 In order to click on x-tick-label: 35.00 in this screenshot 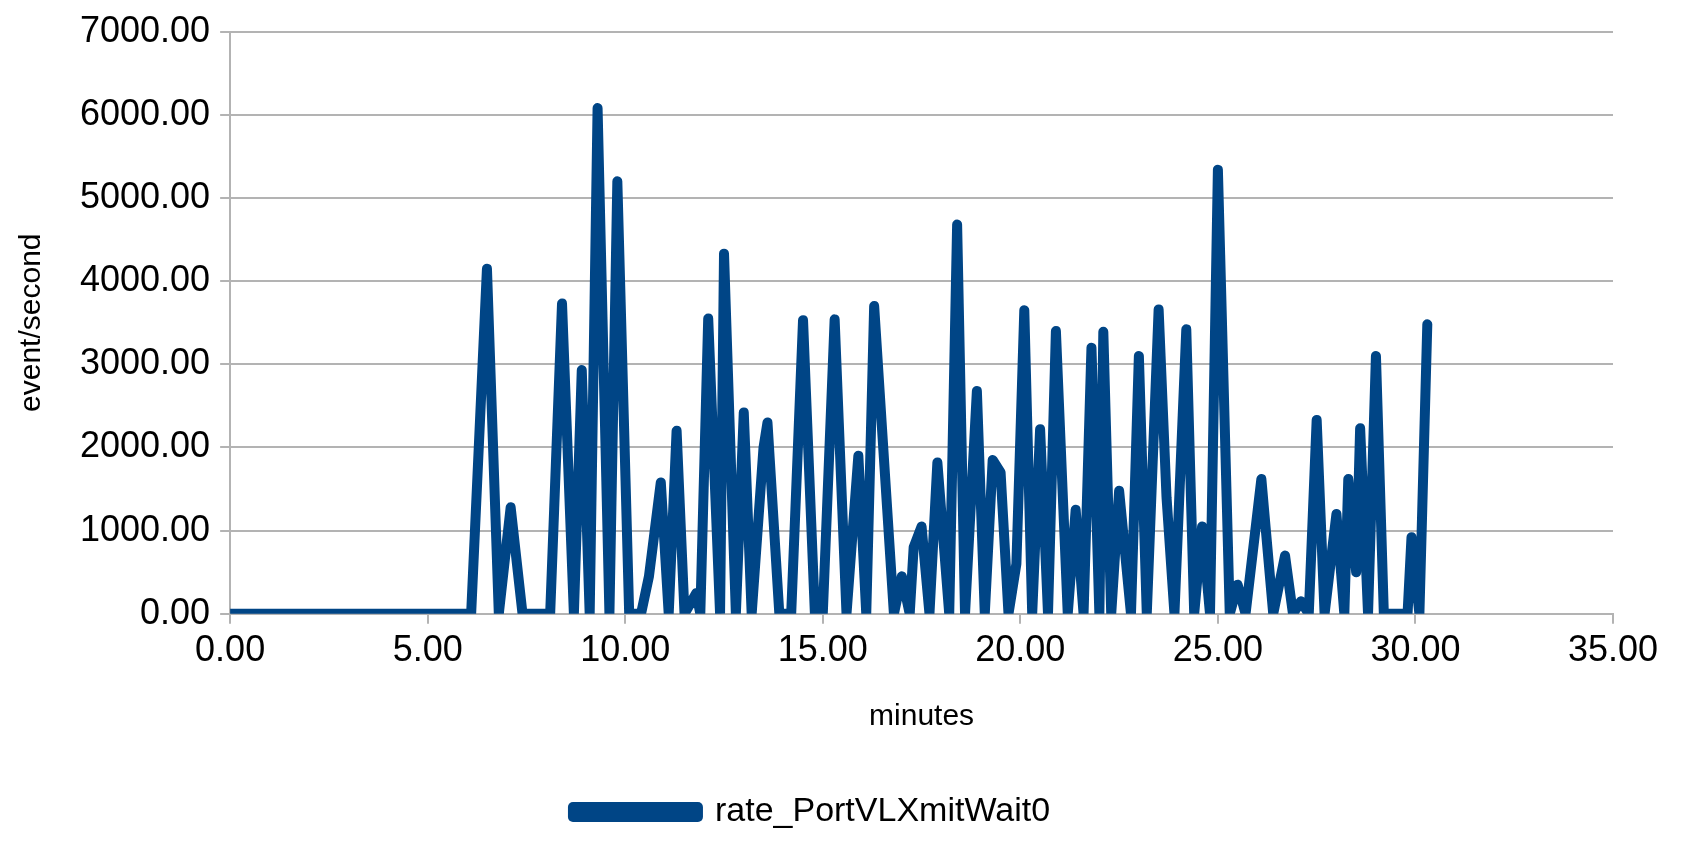, I will do `click(1613, 649)`.